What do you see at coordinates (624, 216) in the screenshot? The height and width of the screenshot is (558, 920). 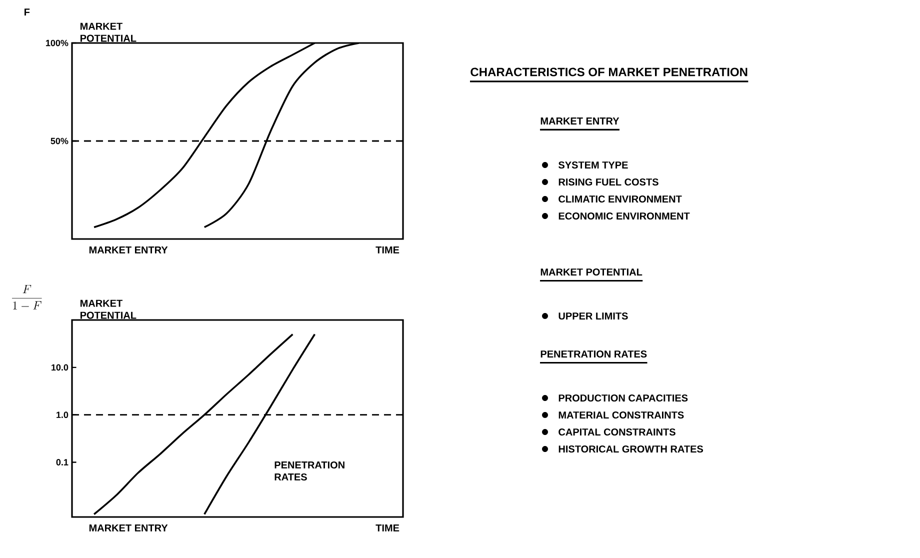 I see `text: ECONOMIC ENVIRONMENT` at bounding box center [624, 216].